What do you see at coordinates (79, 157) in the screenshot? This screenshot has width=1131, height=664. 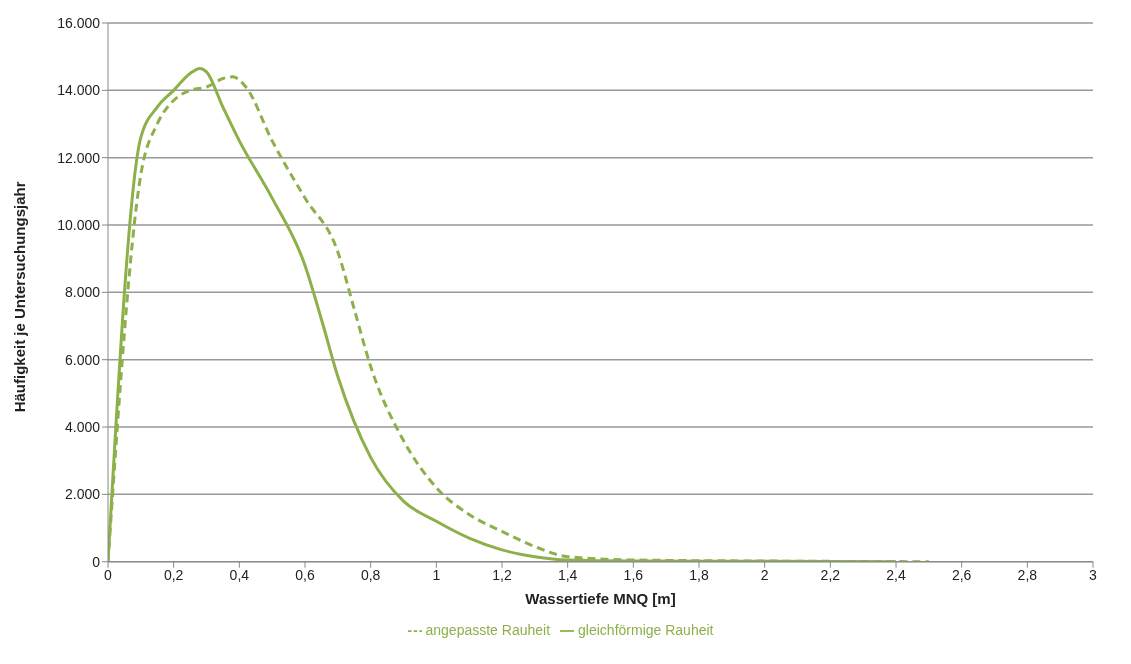 I see `y-tick-label: 12.000` at bounding box center [79, 157].